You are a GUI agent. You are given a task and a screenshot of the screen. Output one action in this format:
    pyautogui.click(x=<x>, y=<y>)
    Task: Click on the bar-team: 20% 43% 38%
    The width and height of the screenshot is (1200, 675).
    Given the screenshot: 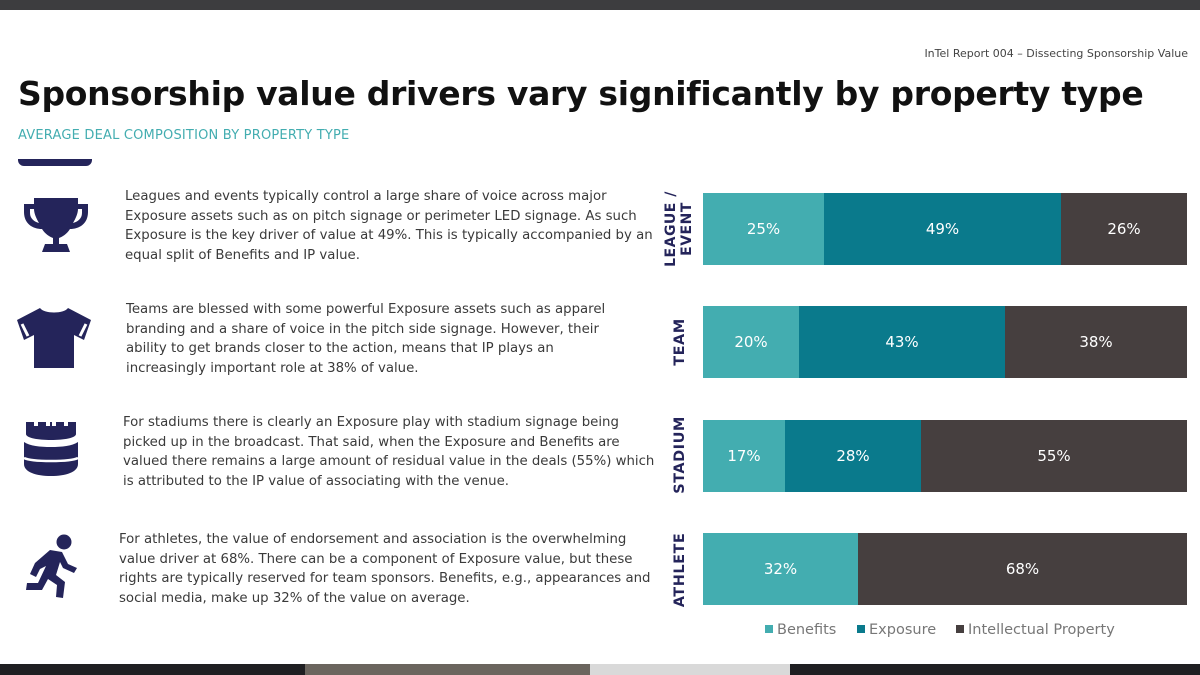 What is the action you would take?
    pyautogui.click(x=945, y=342)
    